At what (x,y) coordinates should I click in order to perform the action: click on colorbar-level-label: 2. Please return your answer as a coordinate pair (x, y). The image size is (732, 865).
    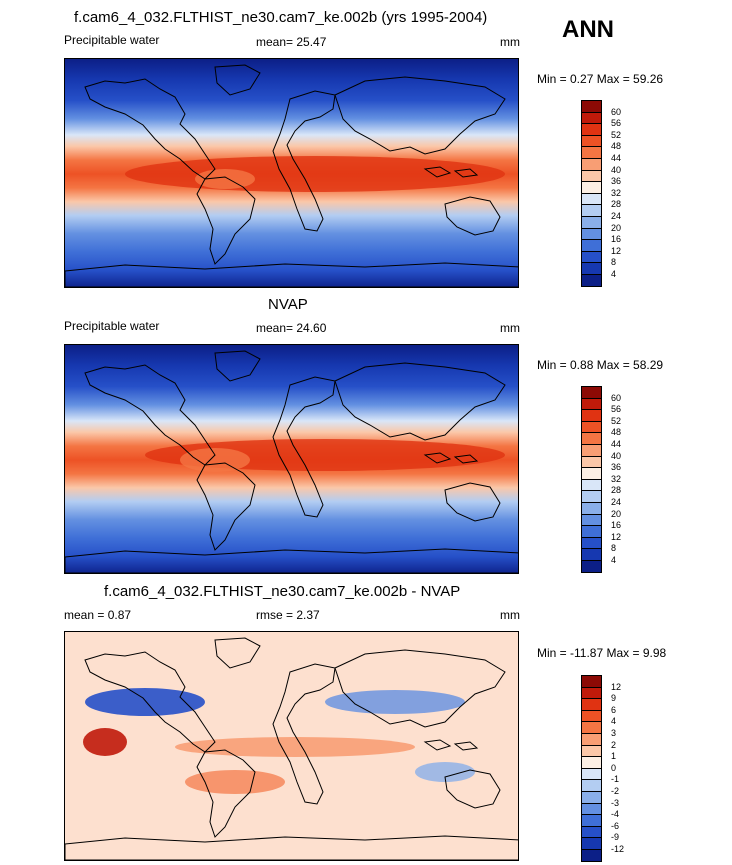
    Looking at the image, I should click on (614, 744).